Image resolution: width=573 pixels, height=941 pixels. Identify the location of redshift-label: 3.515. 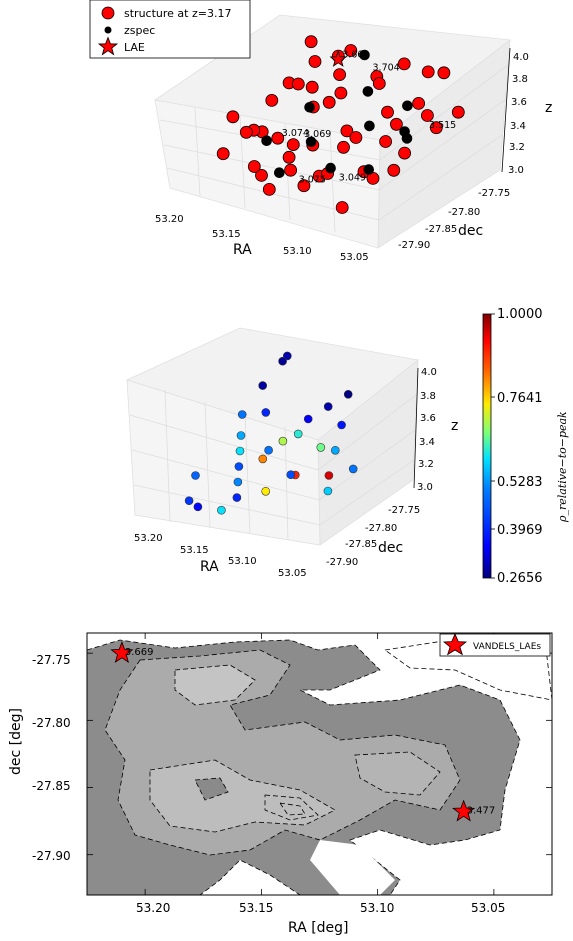
(442, 125).